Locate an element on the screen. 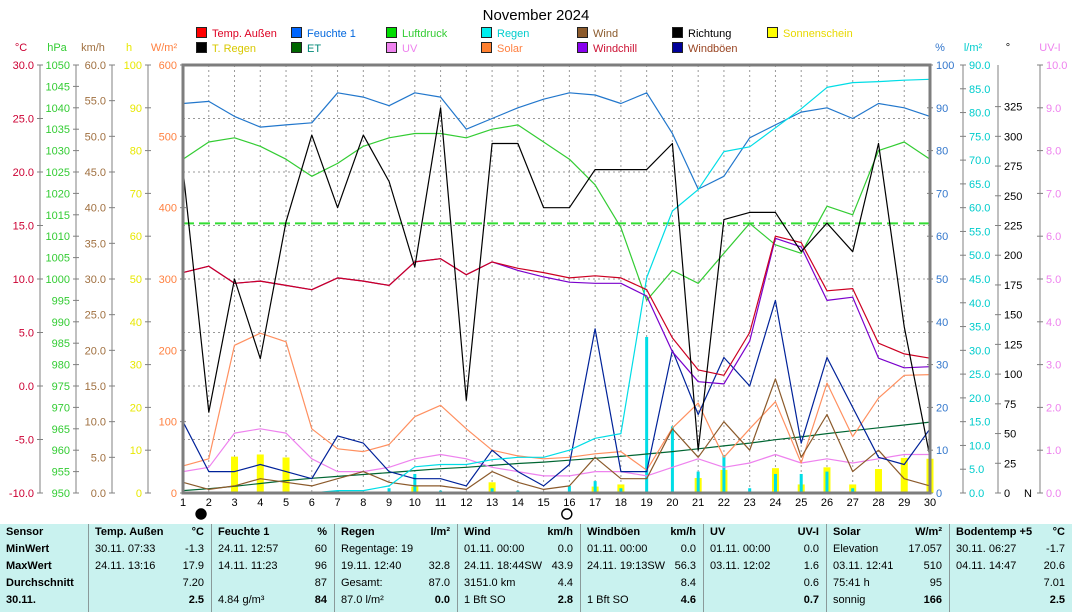  axis-tick-label: 0 is located at coordinates (1007, 494).